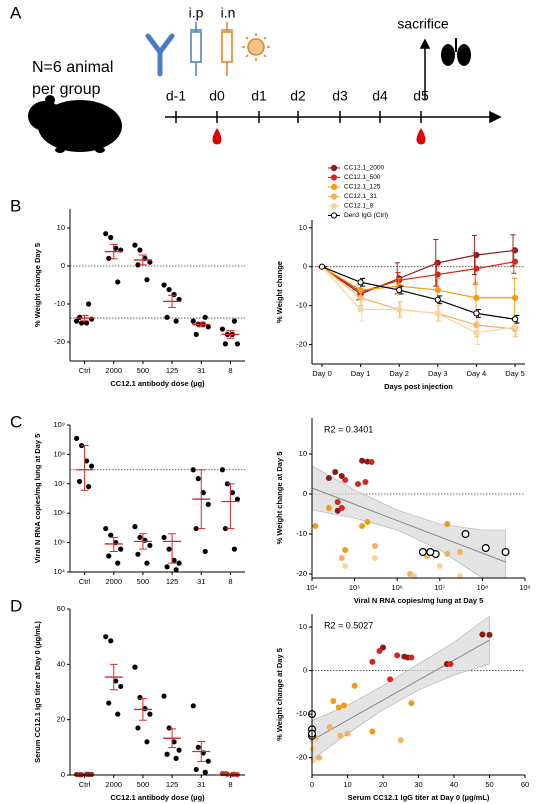  Describe the element at coordinates (477, 373) in the screenshot. I see `x-tick-label: Day 4` at that location.